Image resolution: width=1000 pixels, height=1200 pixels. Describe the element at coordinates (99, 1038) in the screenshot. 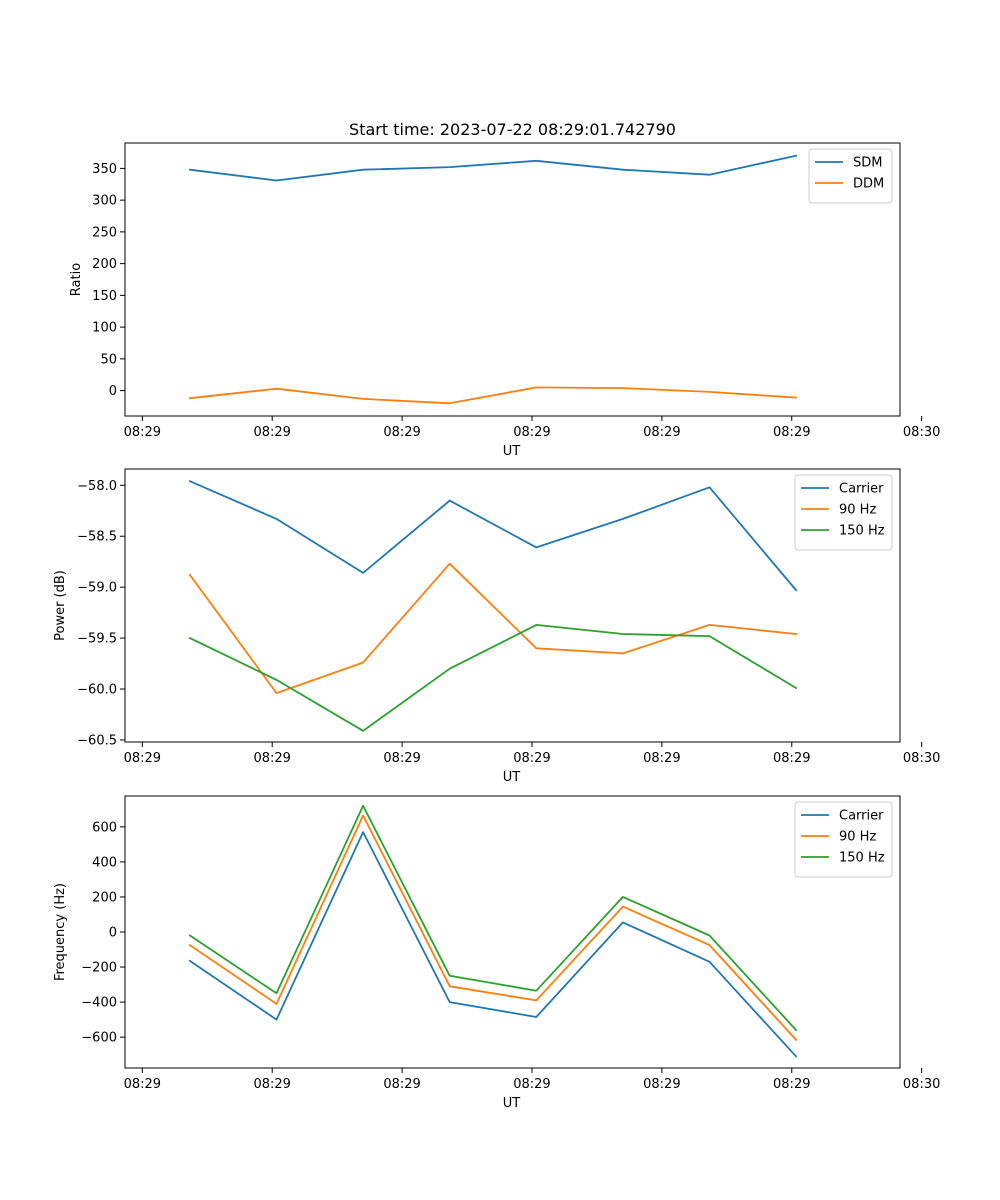

I see `frequency-y-tick-label: −600` at that location.